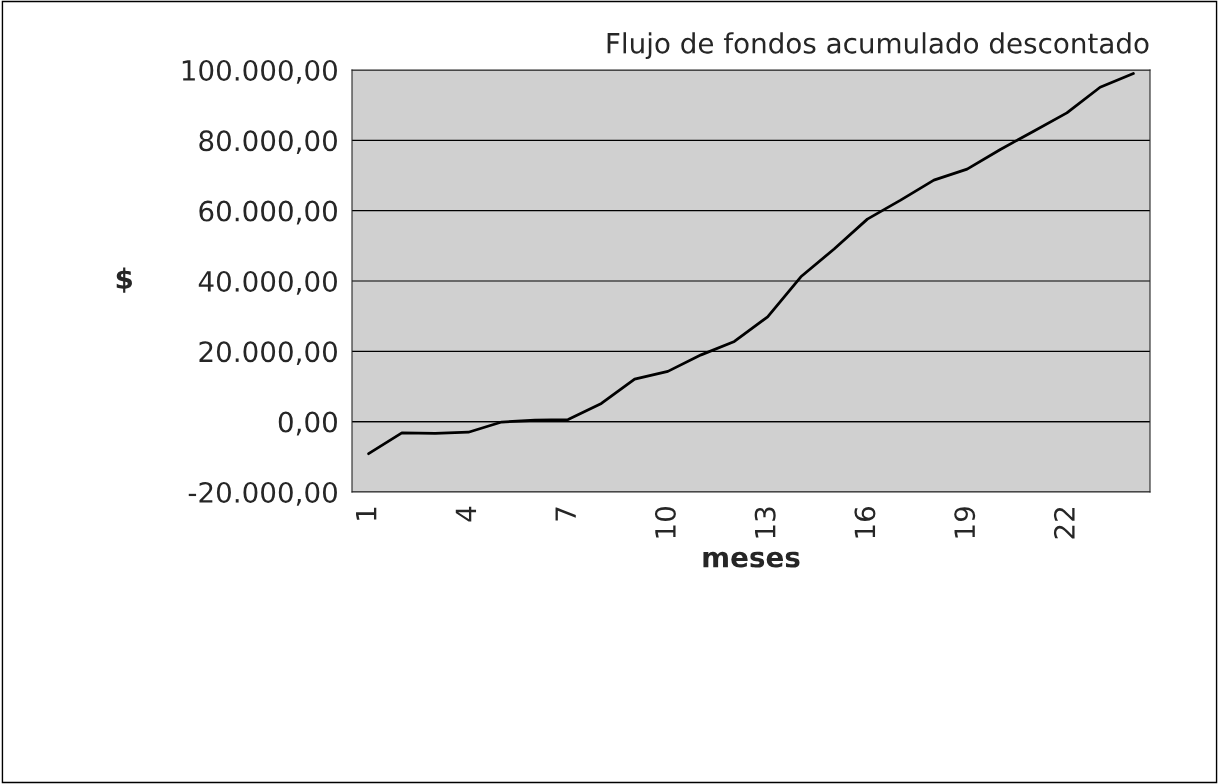 This screenshot has width=1219, height=784. I want to click on x-tick-label: 19, so click(965, 522).